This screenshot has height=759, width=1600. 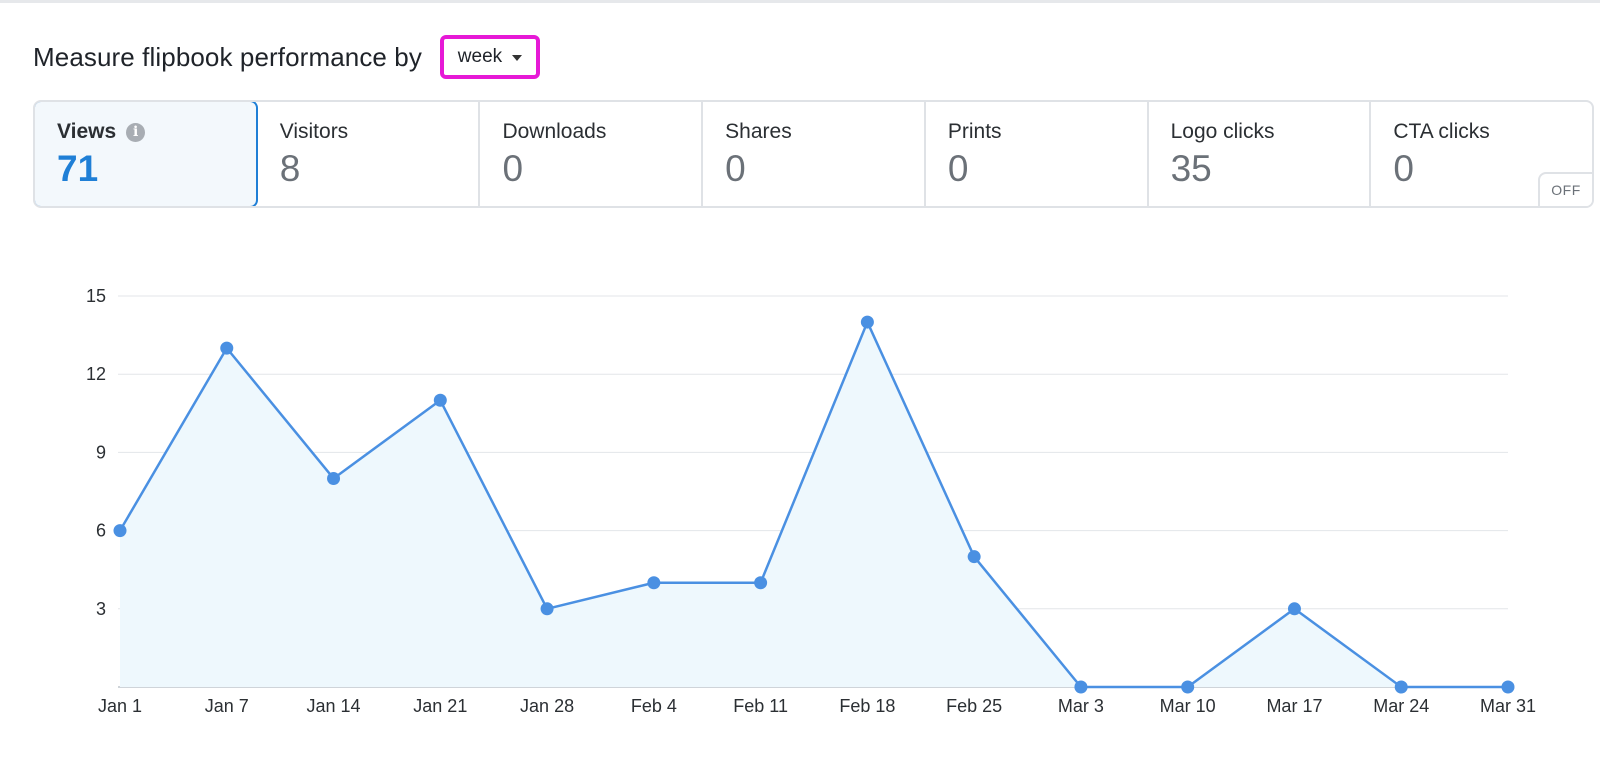 I want to click on y-tick-label: 3, so click(x=101, y=609).